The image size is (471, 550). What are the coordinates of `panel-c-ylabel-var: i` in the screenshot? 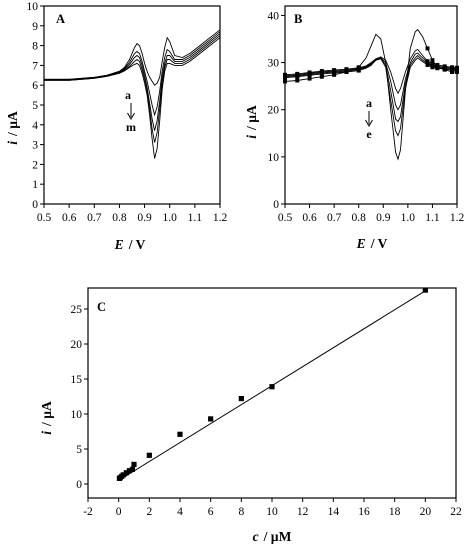 It's located at (46, 433).